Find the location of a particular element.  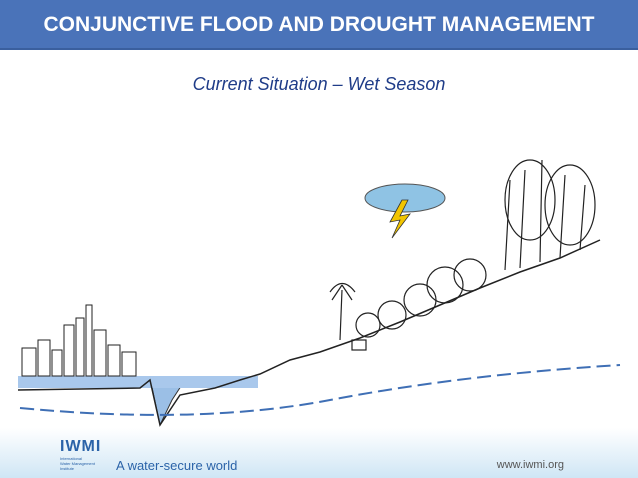

water is located at coordinates (138, 382).